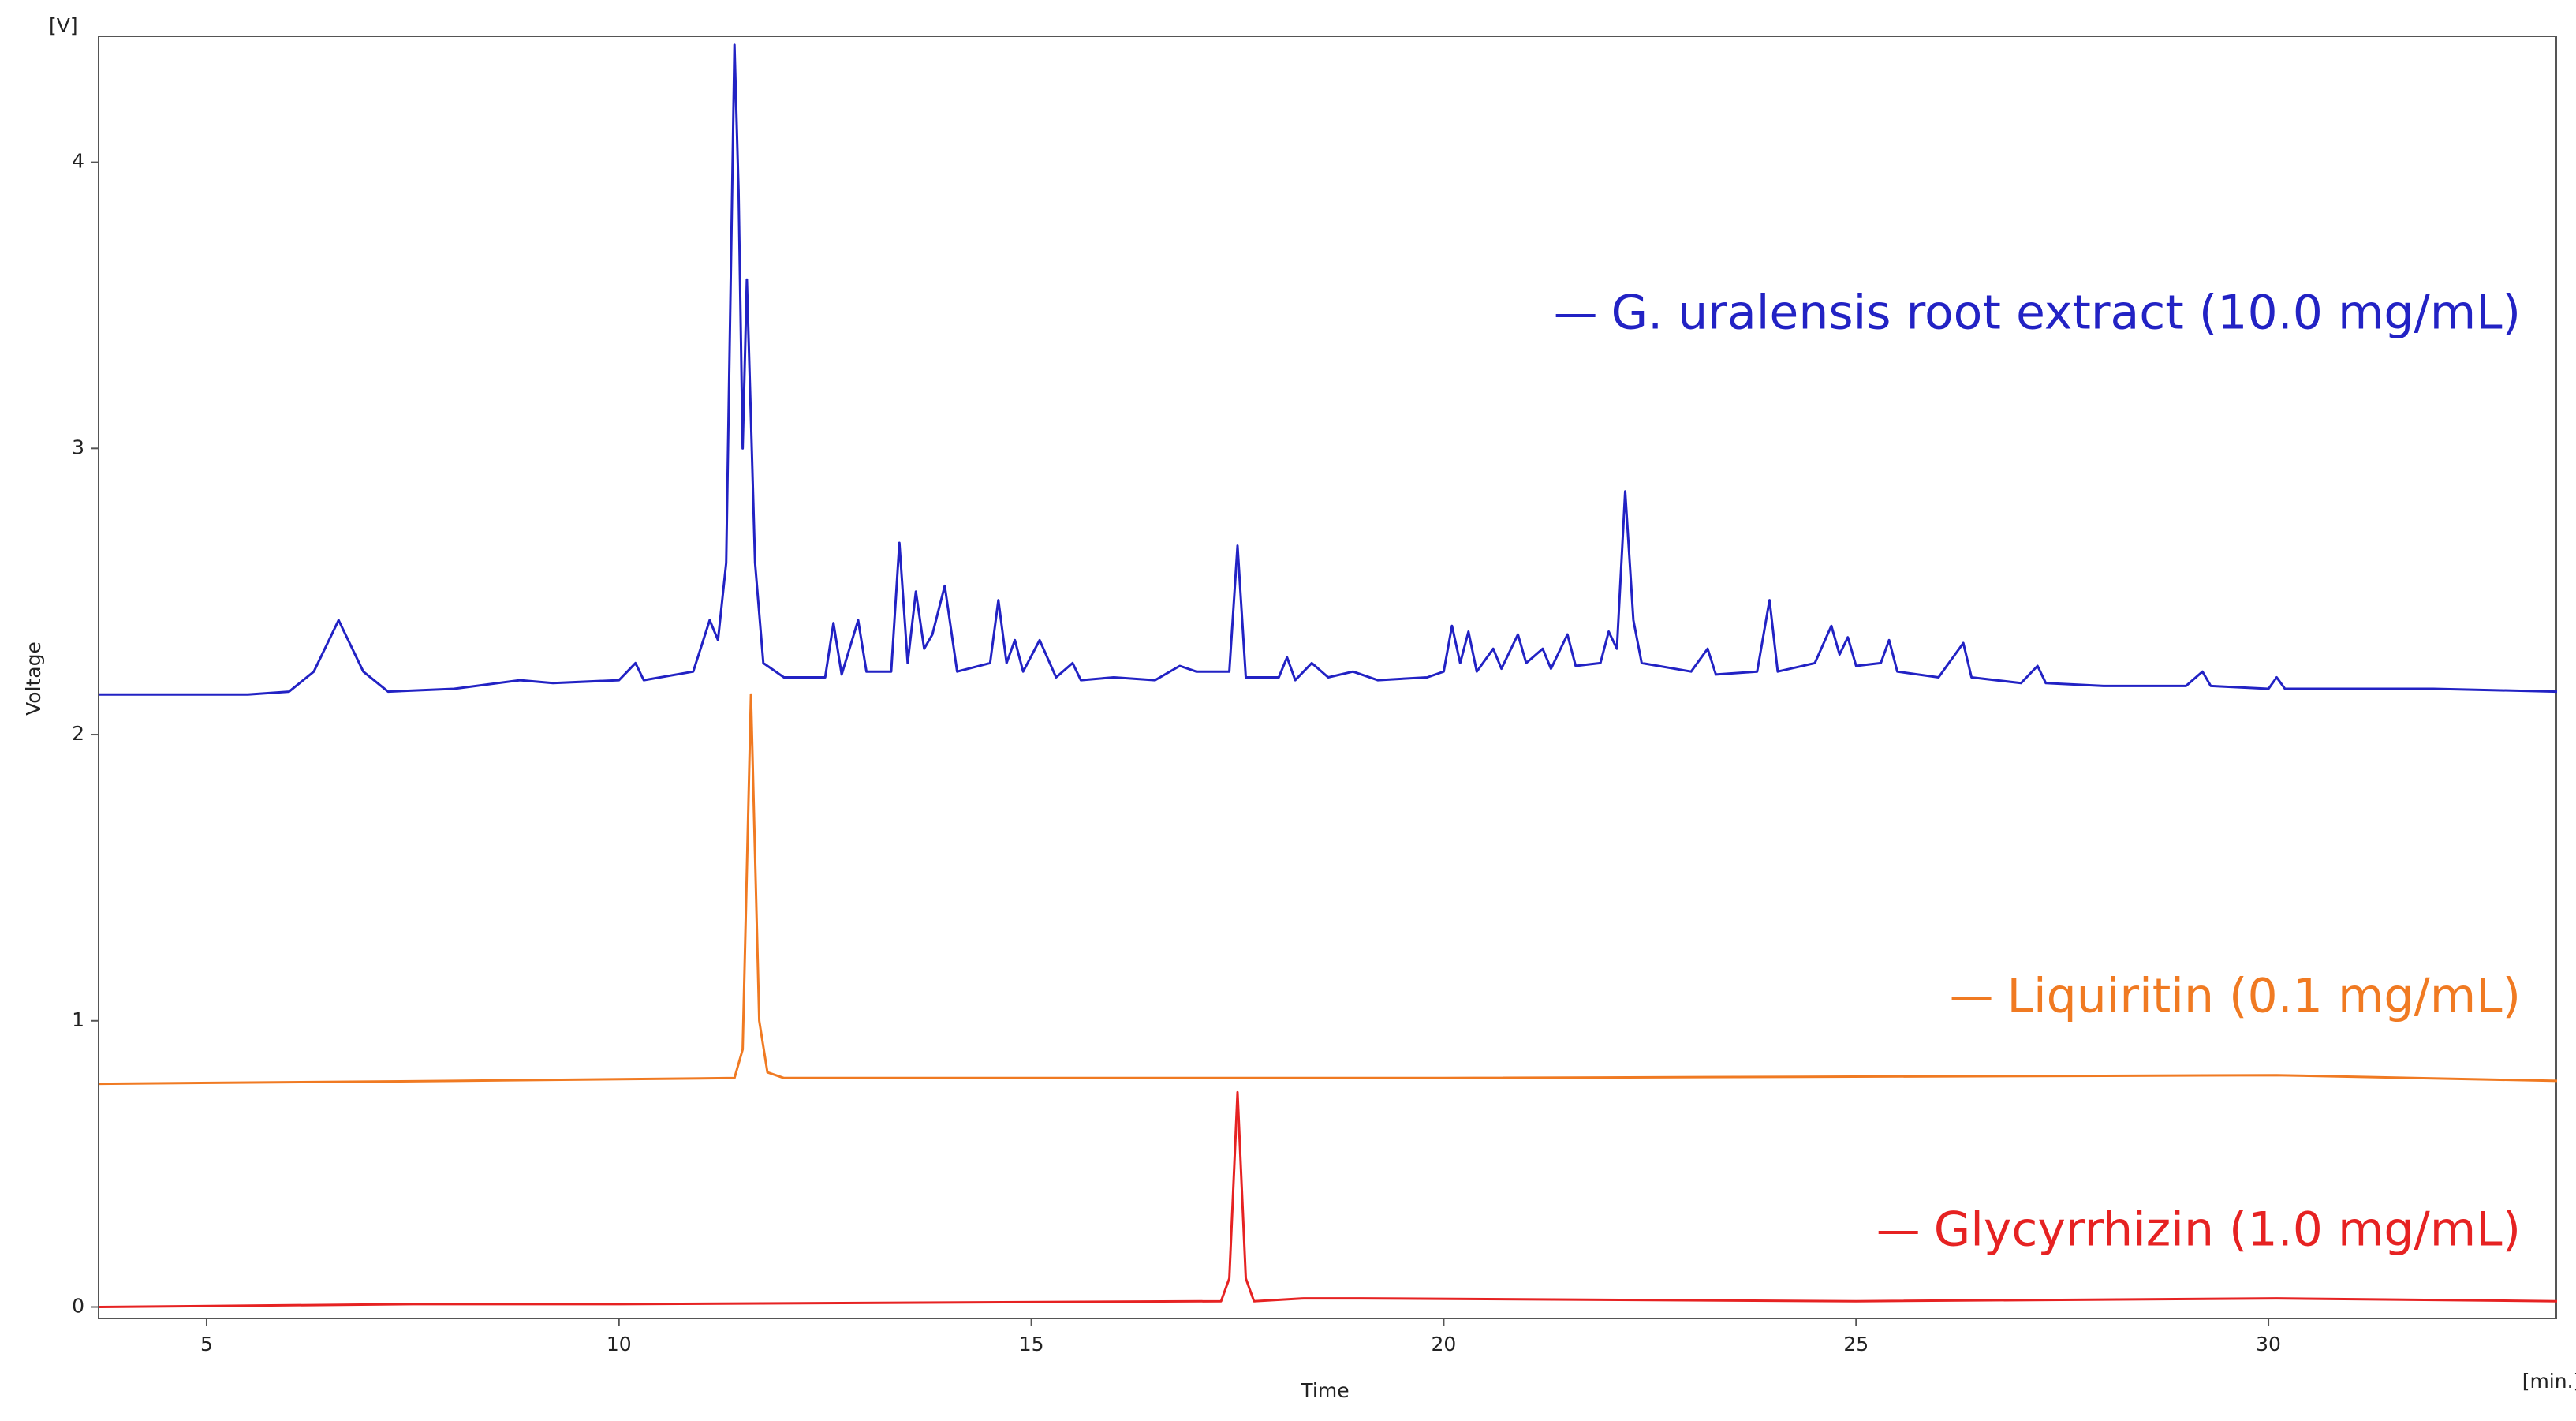 The image size is (2576, 1421). I want to click on y-axis-title: Voltage, so click(33, 678).